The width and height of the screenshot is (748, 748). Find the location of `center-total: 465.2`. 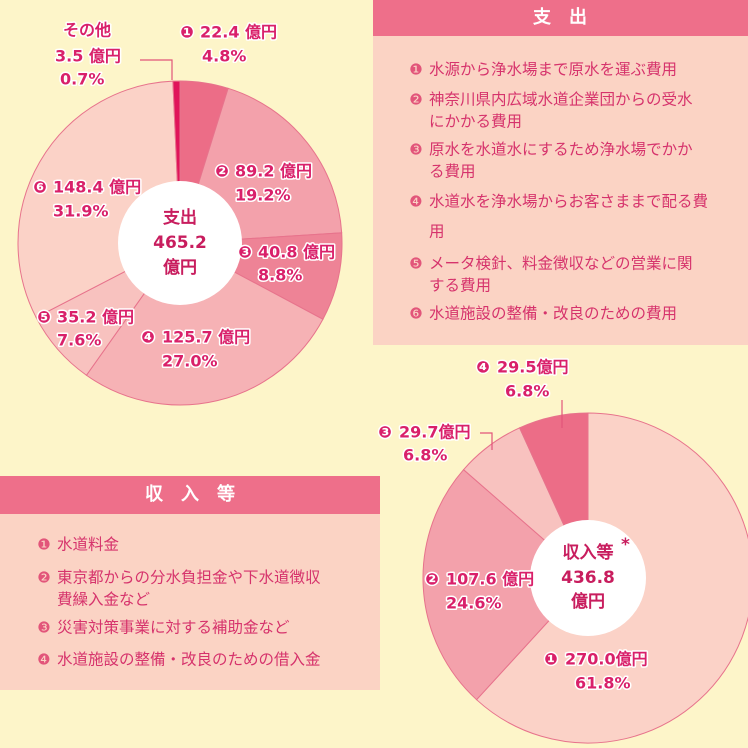

center-total: 465.2 is located at coordinates (180, 243).